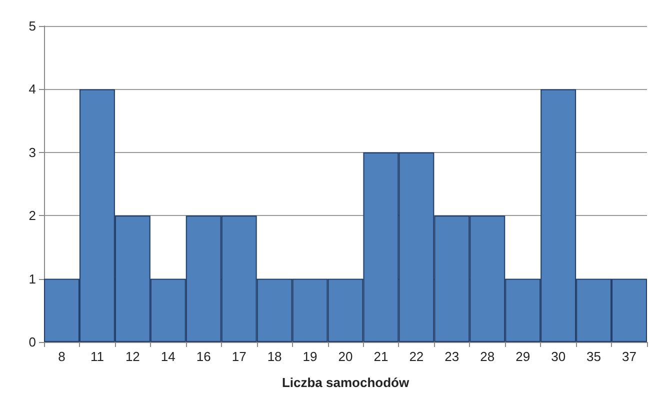  Describe the element at coordinates (32, 26) in the screenshot. I see `y-tick-label: 5` at that location.